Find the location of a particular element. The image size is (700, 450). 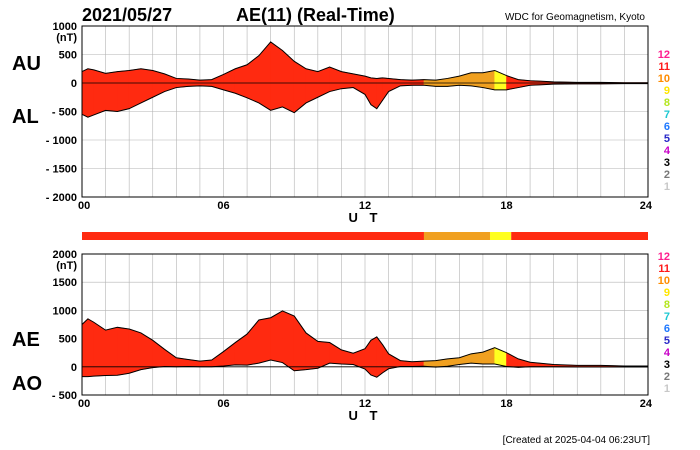

created-timestamp: [Created at 2025-04-04 06:23UT] is located at coordinates (577, 440).